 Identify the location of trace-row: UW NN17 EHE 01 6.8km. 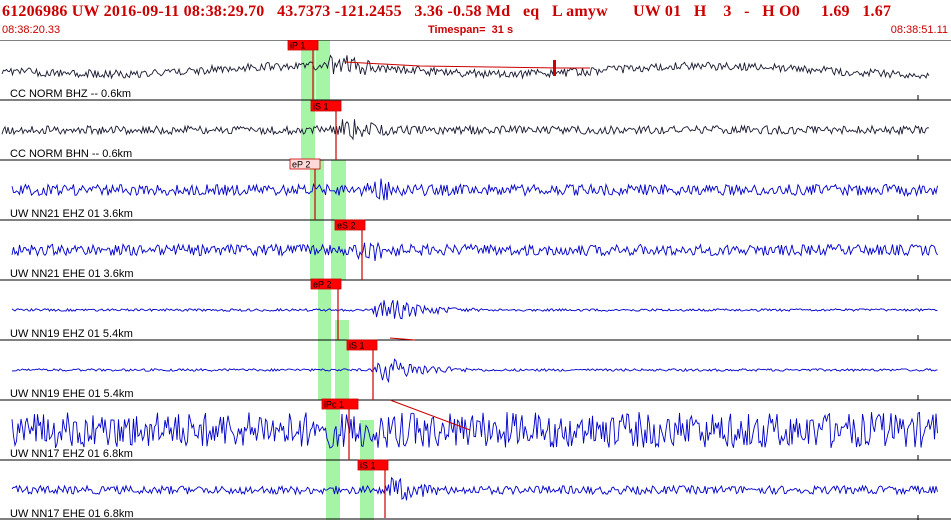
(475, 489).